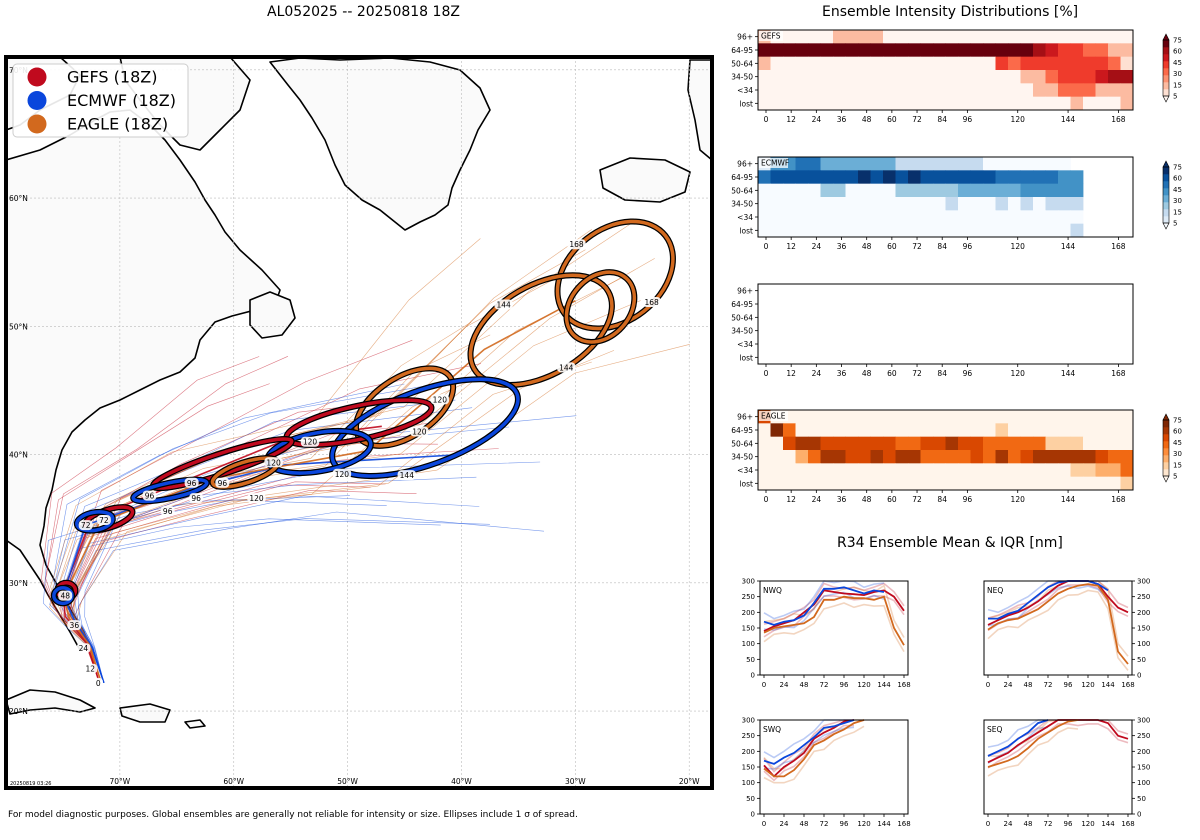 This screenshot has height=840, width=1200. I want to click on r34-y-label: 200, so click(748, 613).